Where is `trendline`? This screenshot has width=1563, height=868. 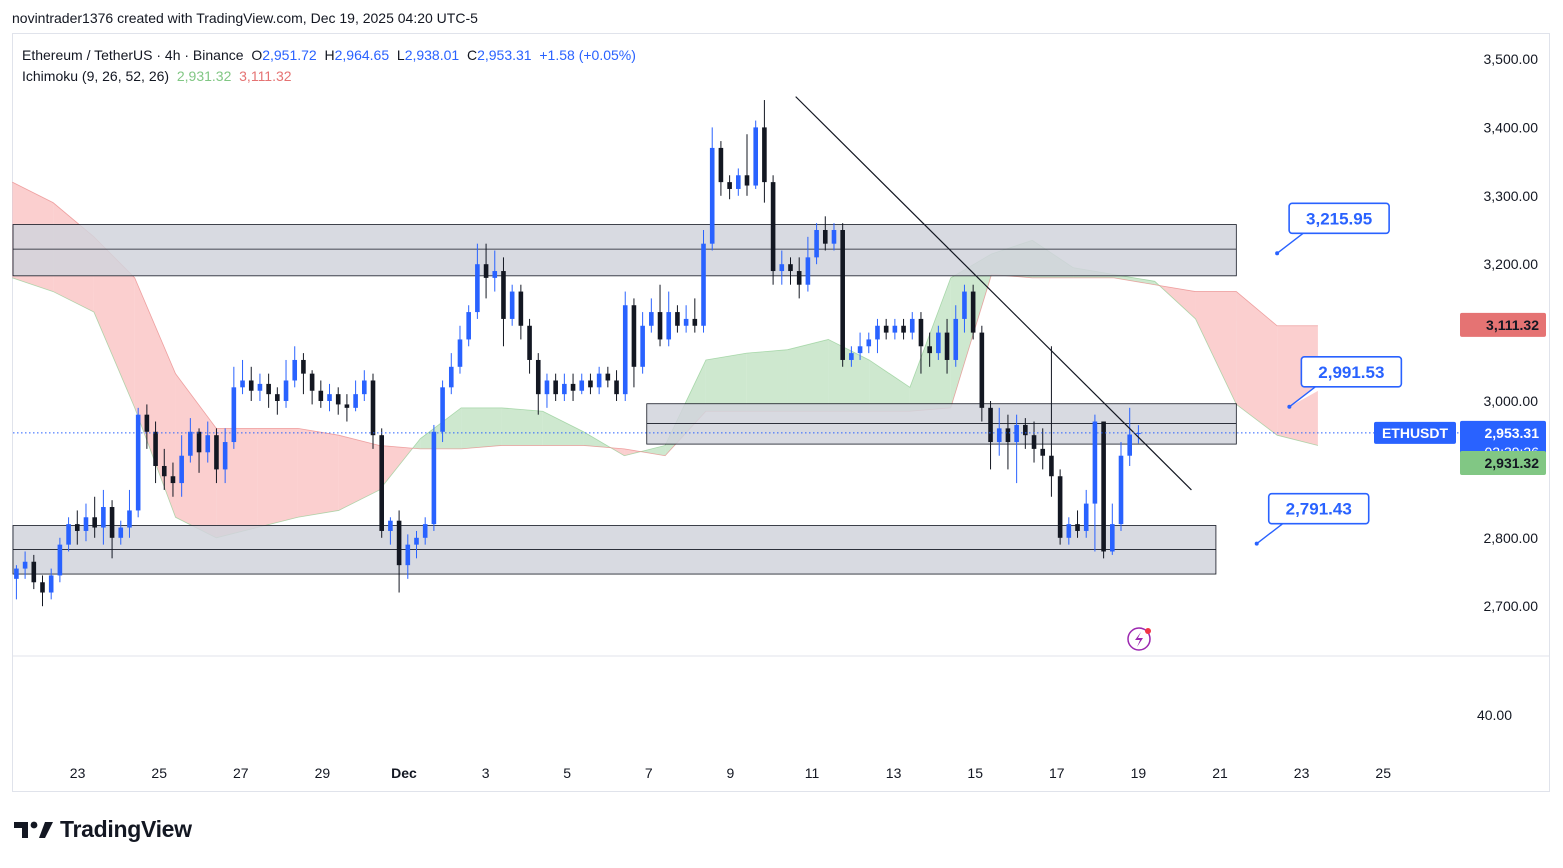 trendline is located at coordinates (993, 293).